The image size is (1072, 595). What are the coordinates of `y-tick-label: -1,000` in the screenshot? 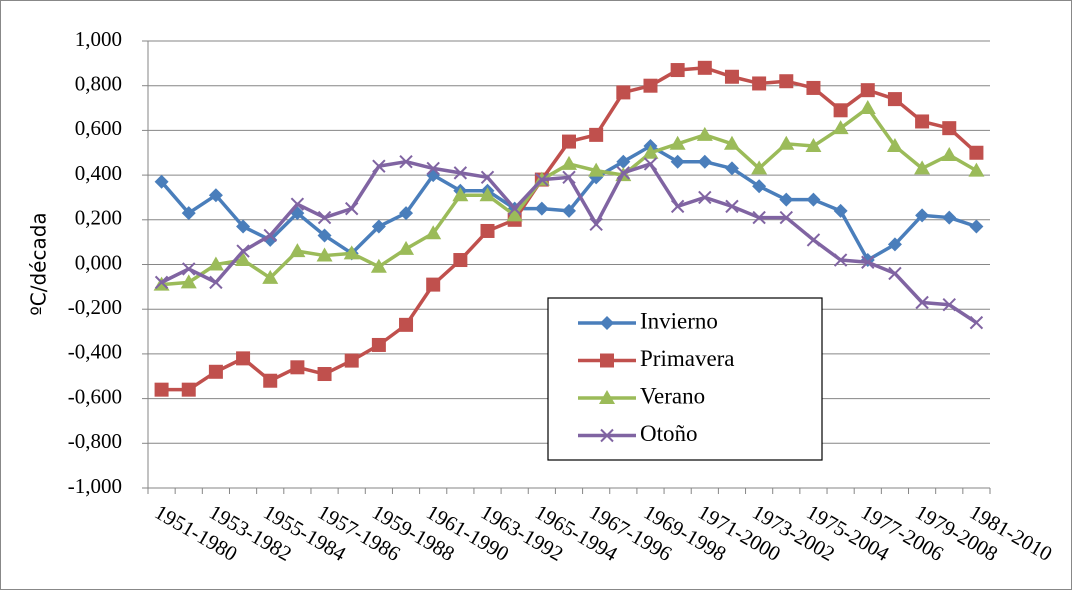 It's located at (95, 486).